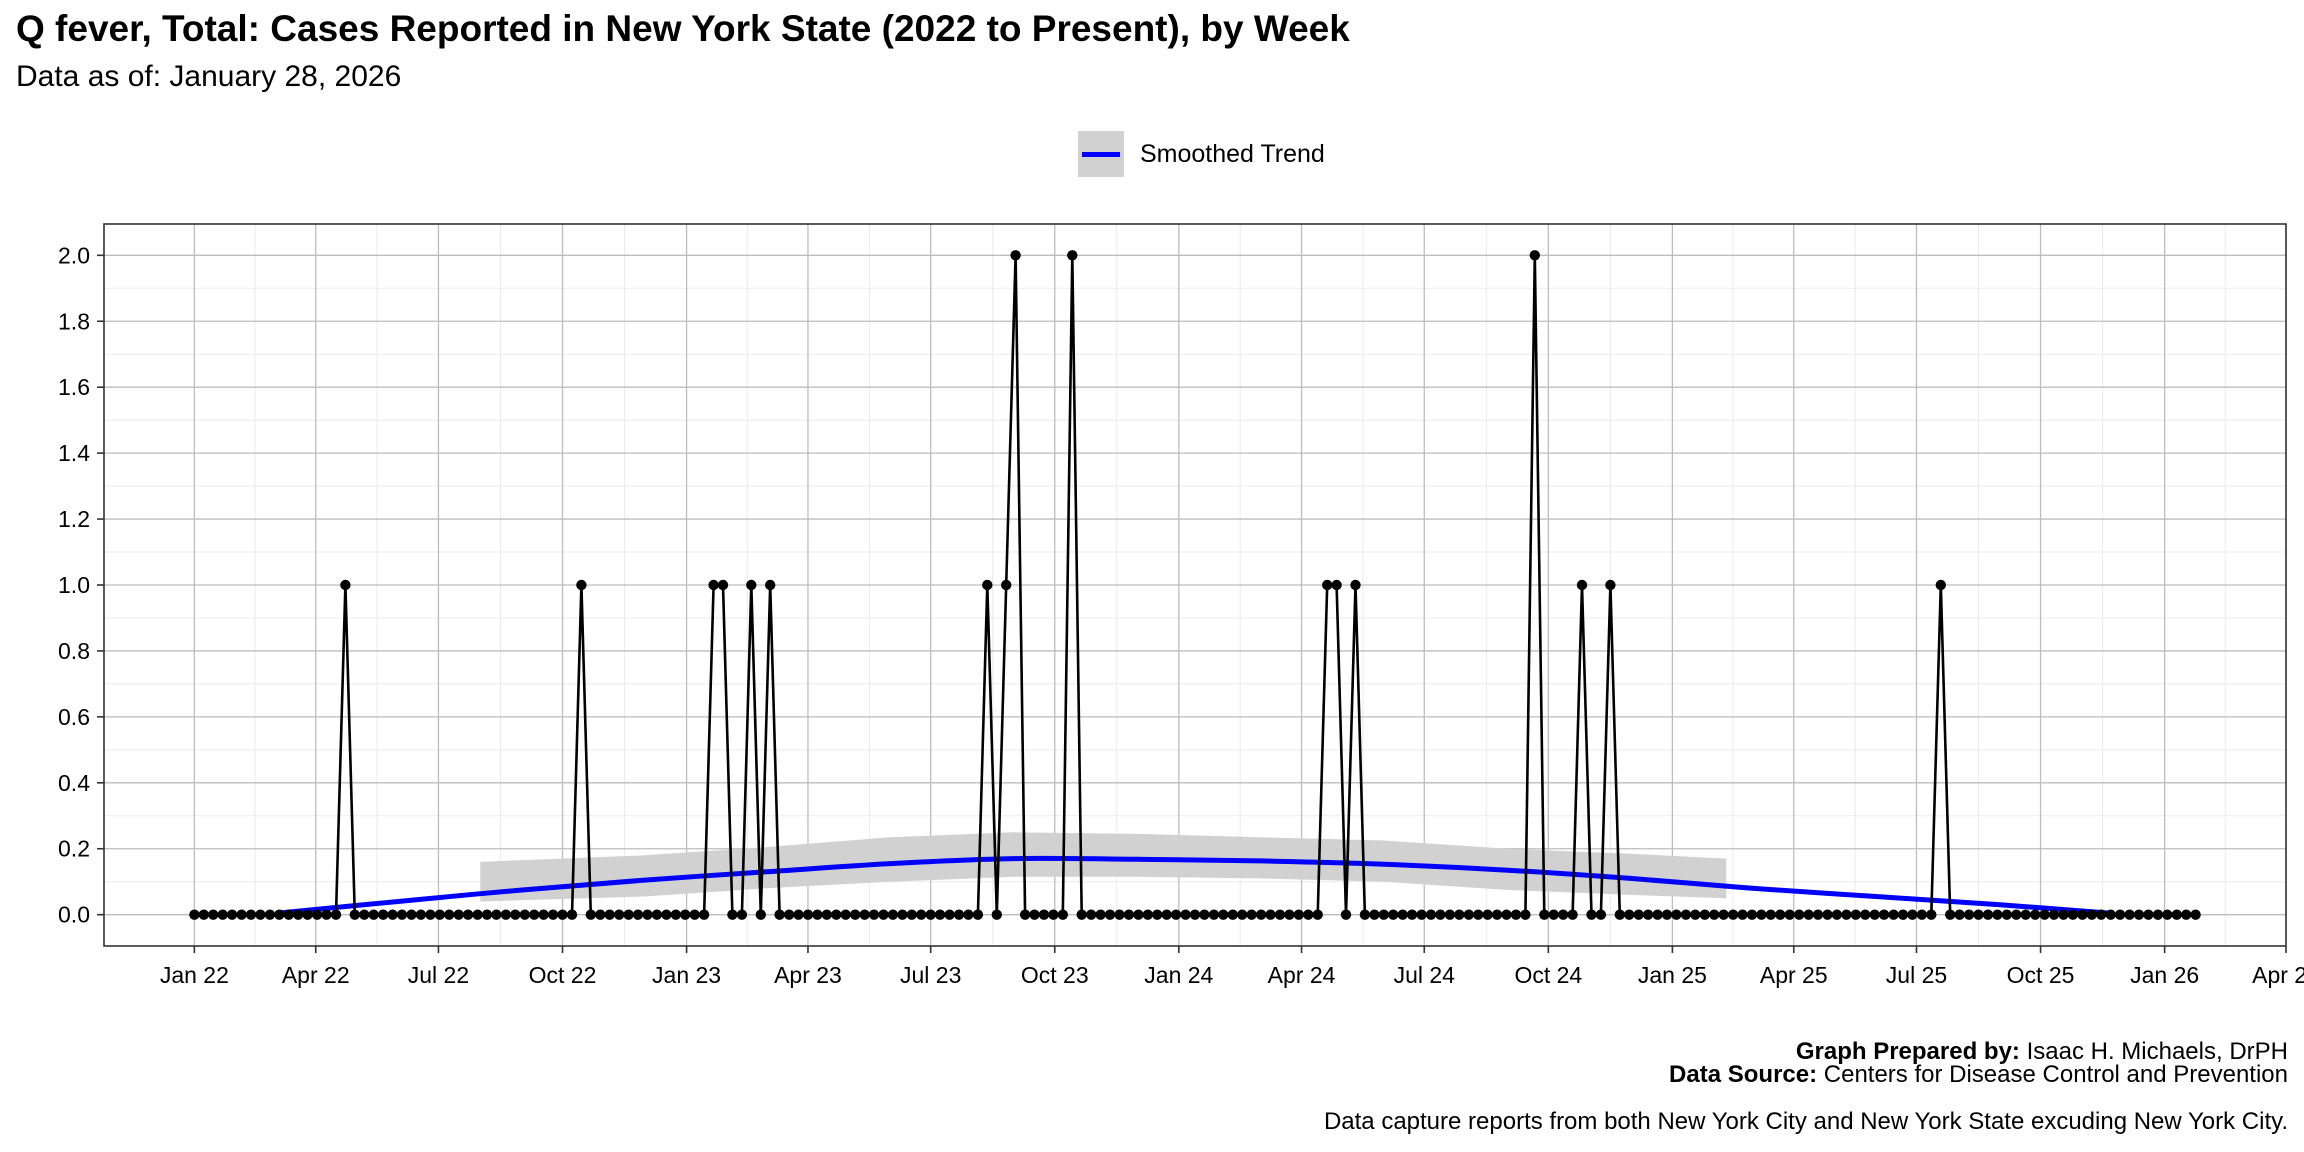  What do you see at coordinates (74, 783) in the screenshot?
I see `y-tick-label: 0.4` at bounding box center [74, 783].